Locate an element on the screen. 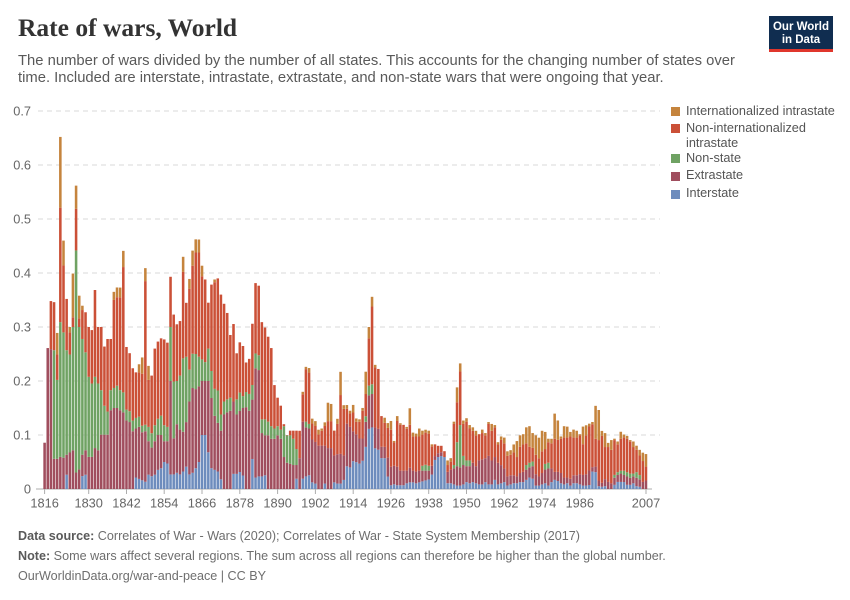  svg-text: 1854 is located at coordinates (164, 503).